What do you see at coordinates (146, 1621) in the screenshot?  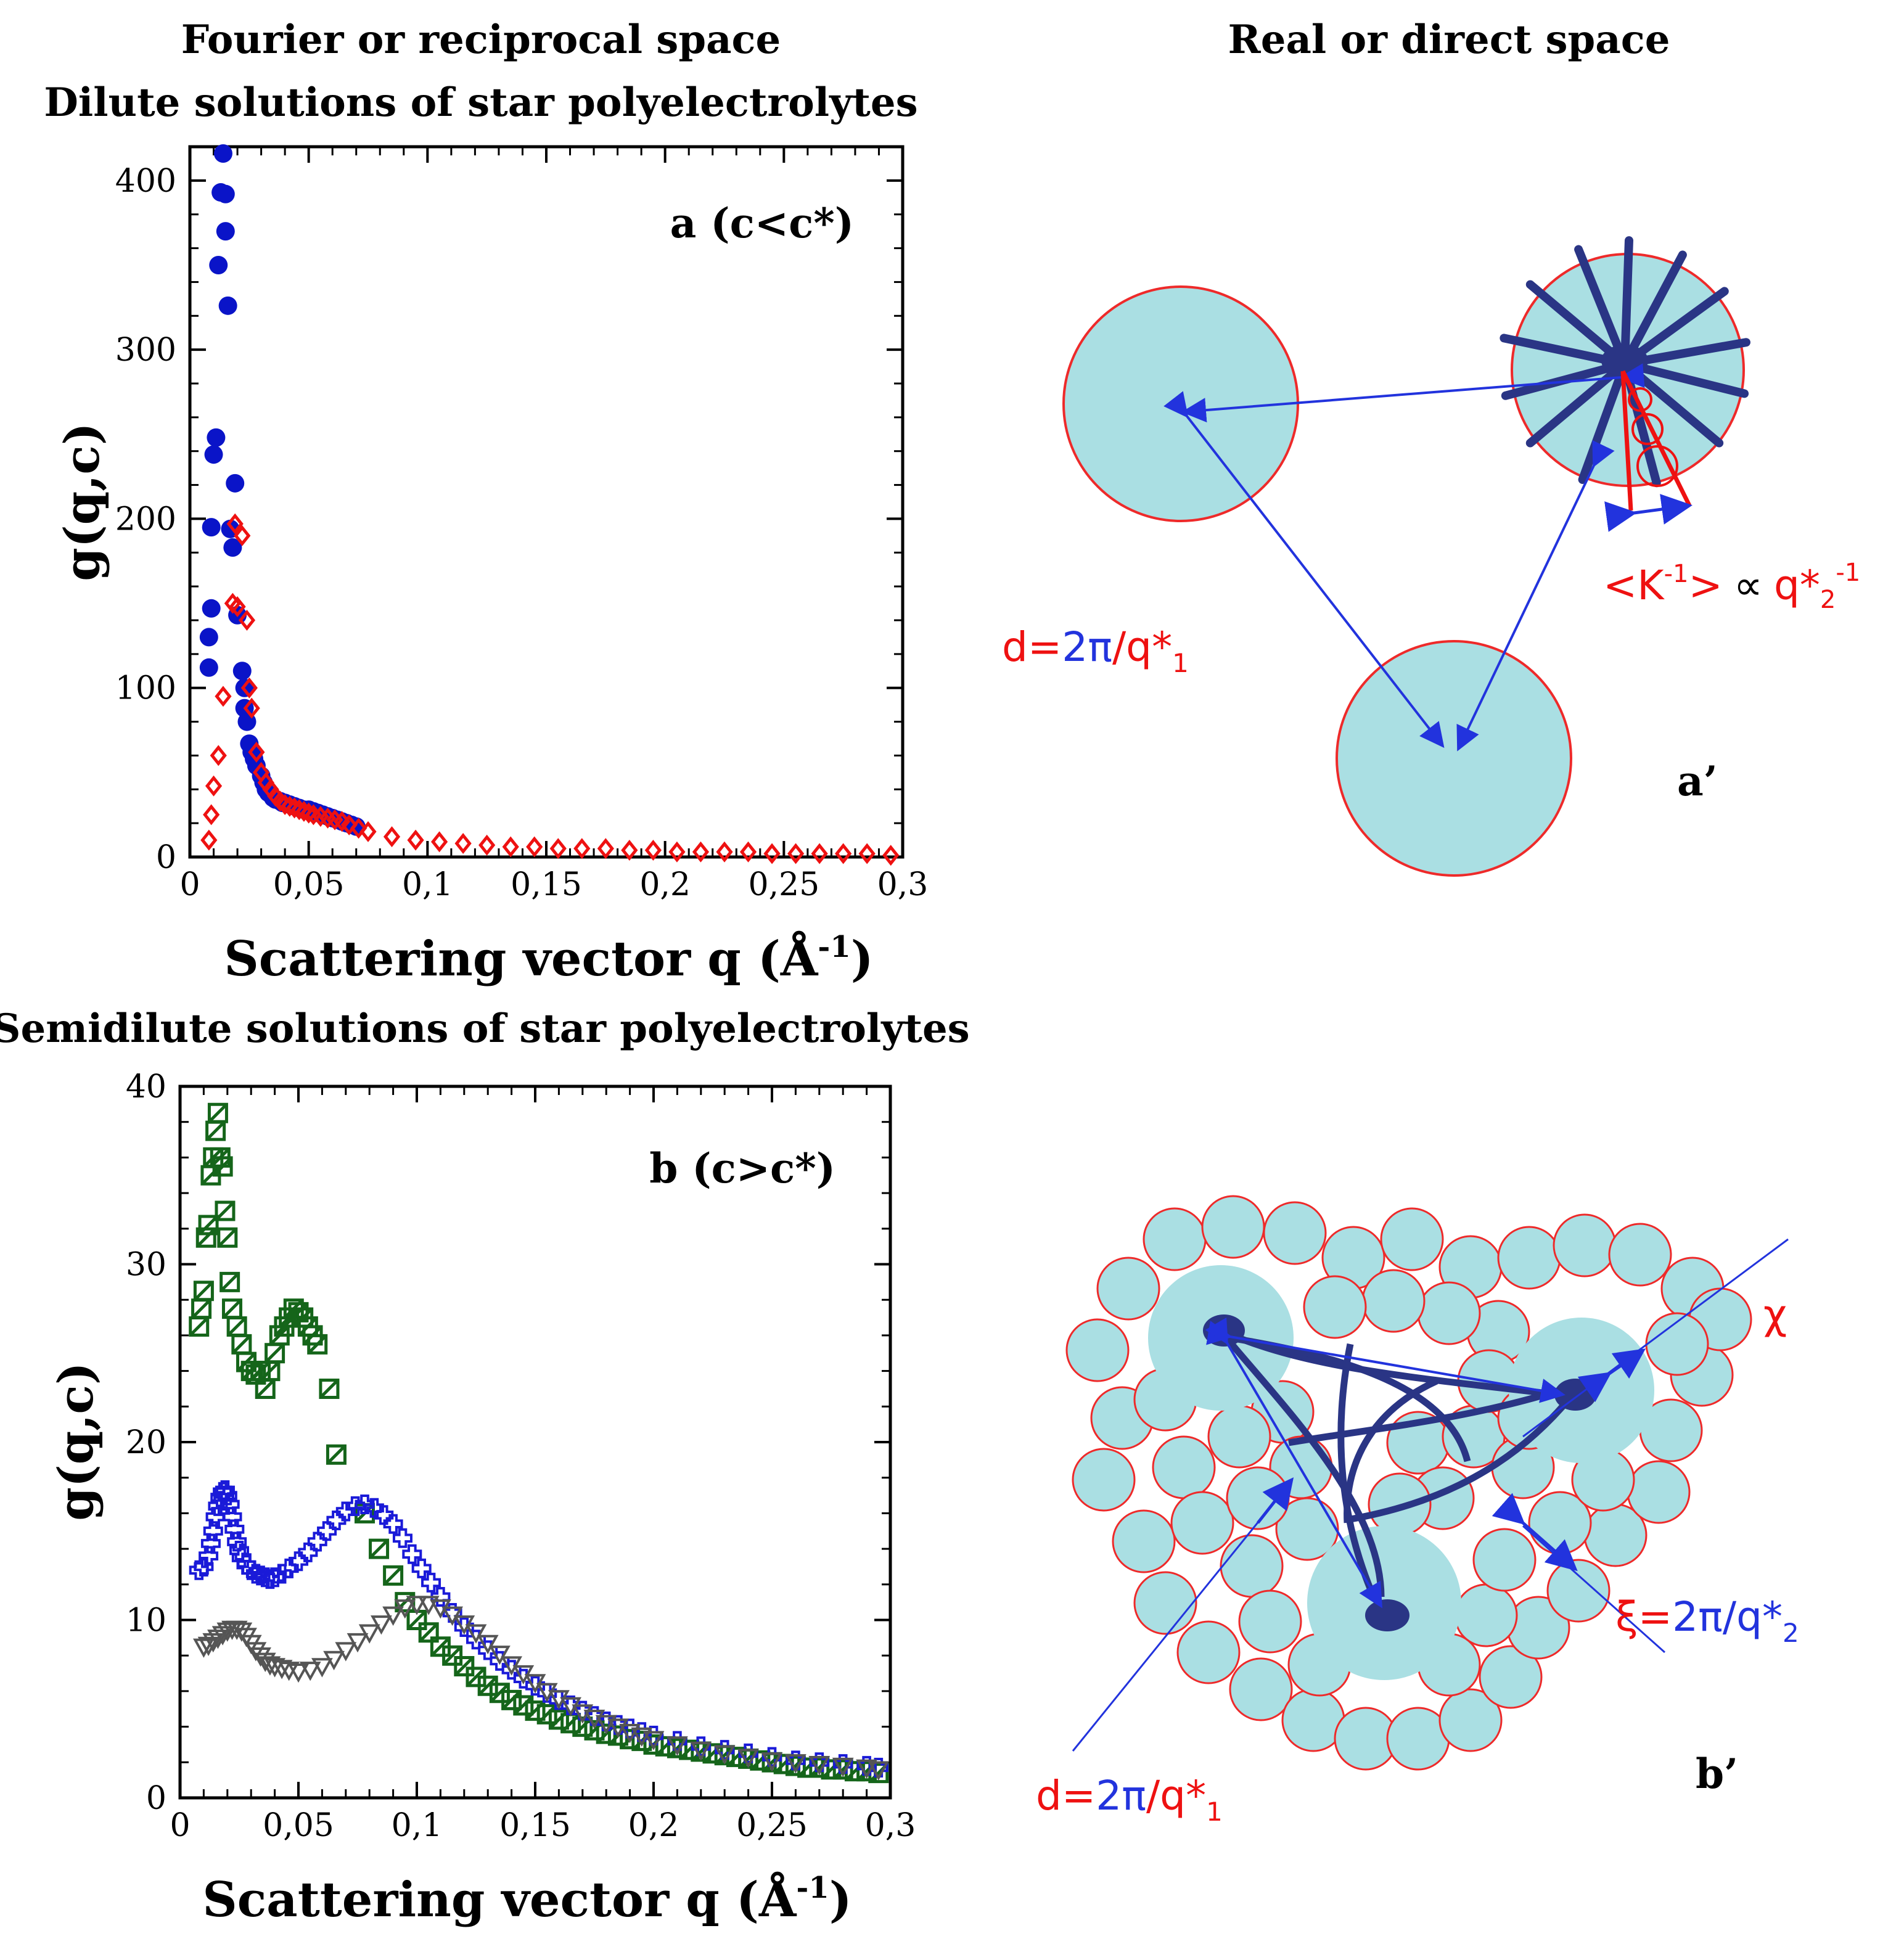 I see `y-tick-label: 10` at bounding box center [146, 1621].